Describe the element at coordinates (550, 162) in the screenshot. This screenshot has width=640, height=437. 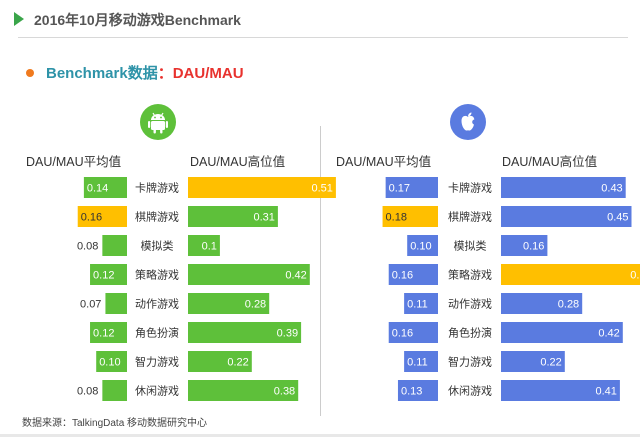
I see `ios-high-header: DAU/MAU高位值` at that location.